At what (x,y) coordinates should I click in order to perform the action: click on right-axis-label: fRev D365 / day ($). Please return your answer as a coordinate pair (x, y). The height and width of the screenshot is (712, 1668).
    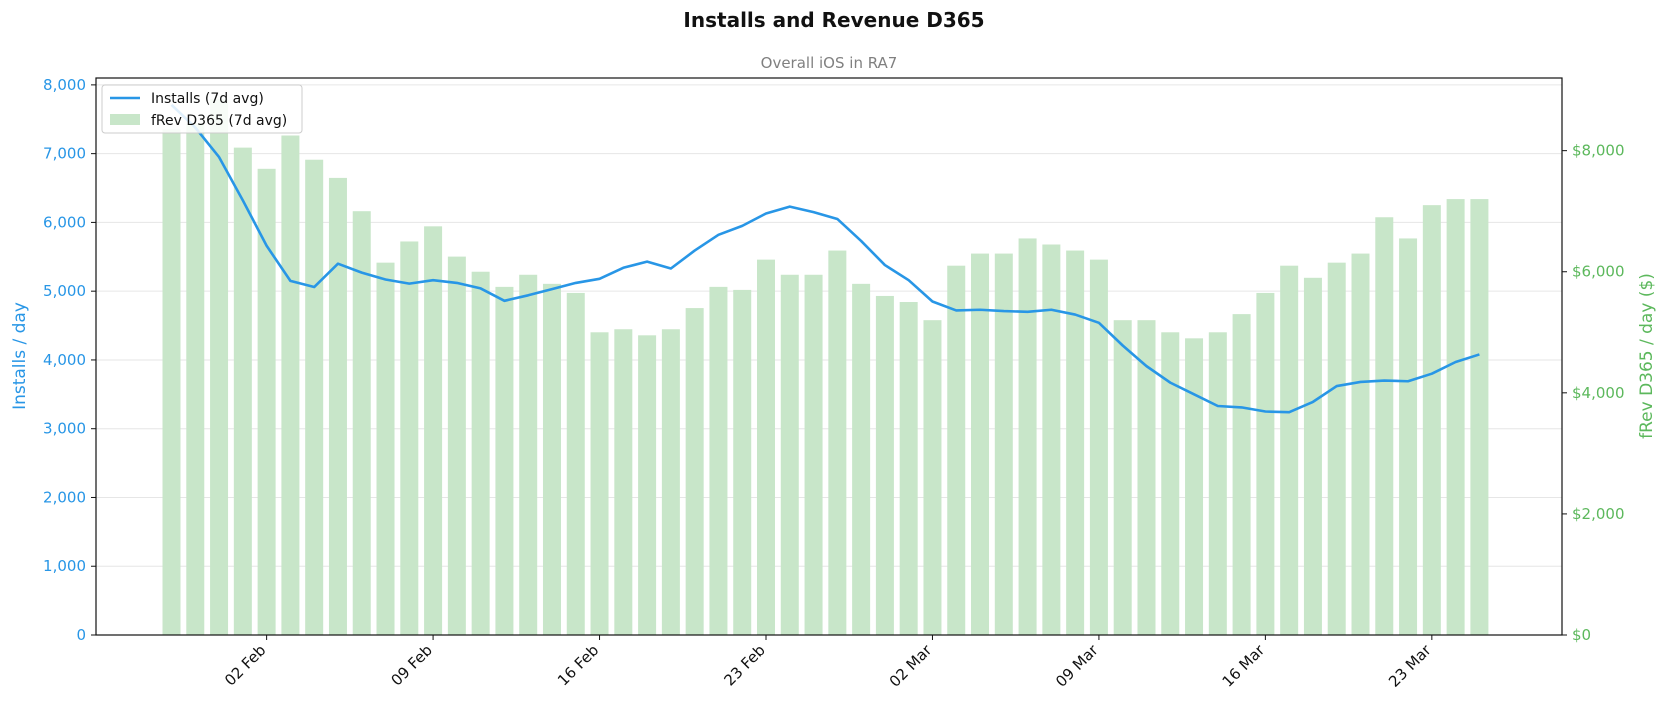
    Looking at the image, I should click on (1647, 356).